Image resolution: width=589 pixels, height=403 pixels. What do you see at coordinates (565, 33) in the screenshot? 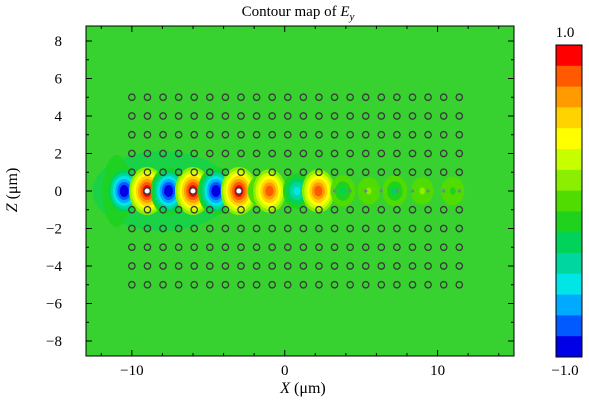
I see `colorbar-max-label: 1.0` at bounding box center [565, 33].